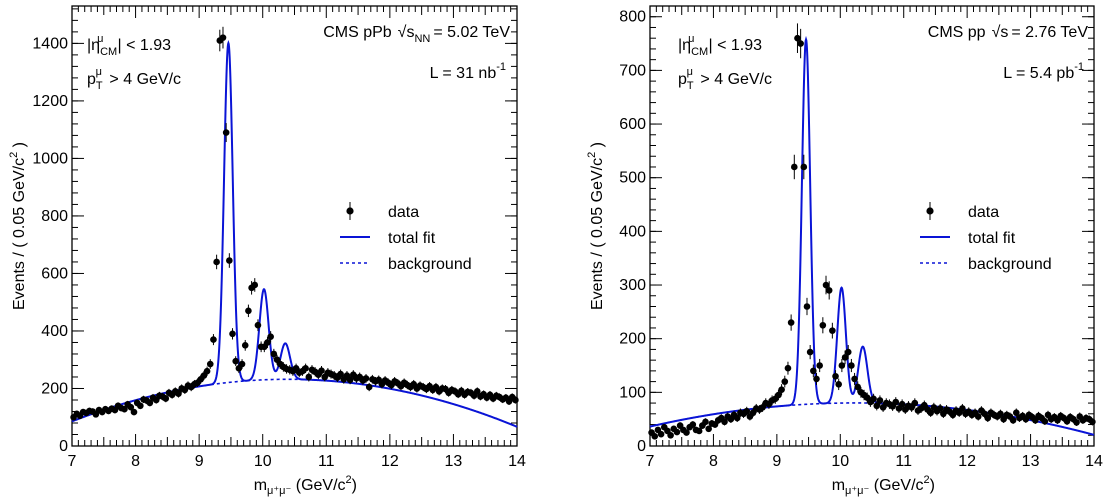 This screenshot has width=1110, height=500. What do you see at coordinates (454, 461) in the screenshot?
I see `x-tick-label: 13` at bounding box center [454, 461].